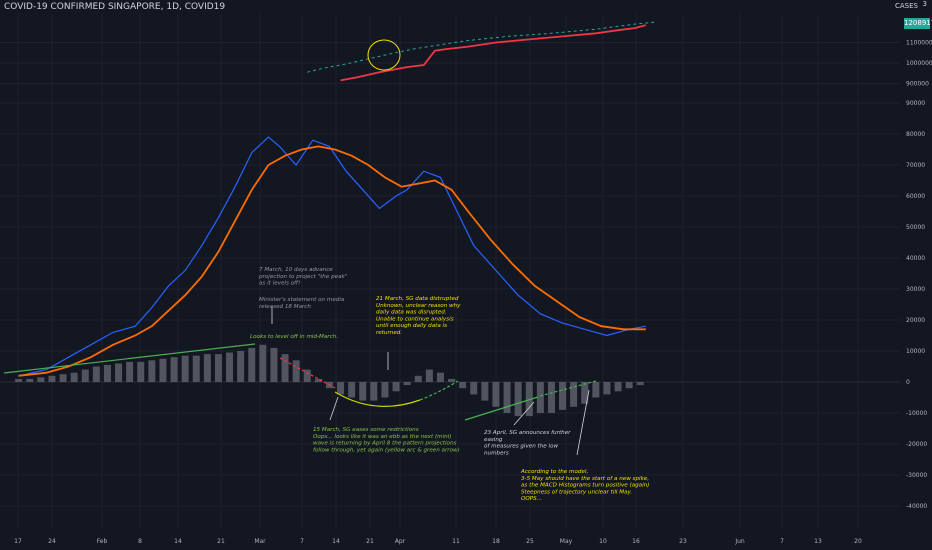 The height and width of the screenshot is (550, 932). Describe the element at coordinates (52, 541) in the screenshot. I see `x-tick-label: 24` at that location.